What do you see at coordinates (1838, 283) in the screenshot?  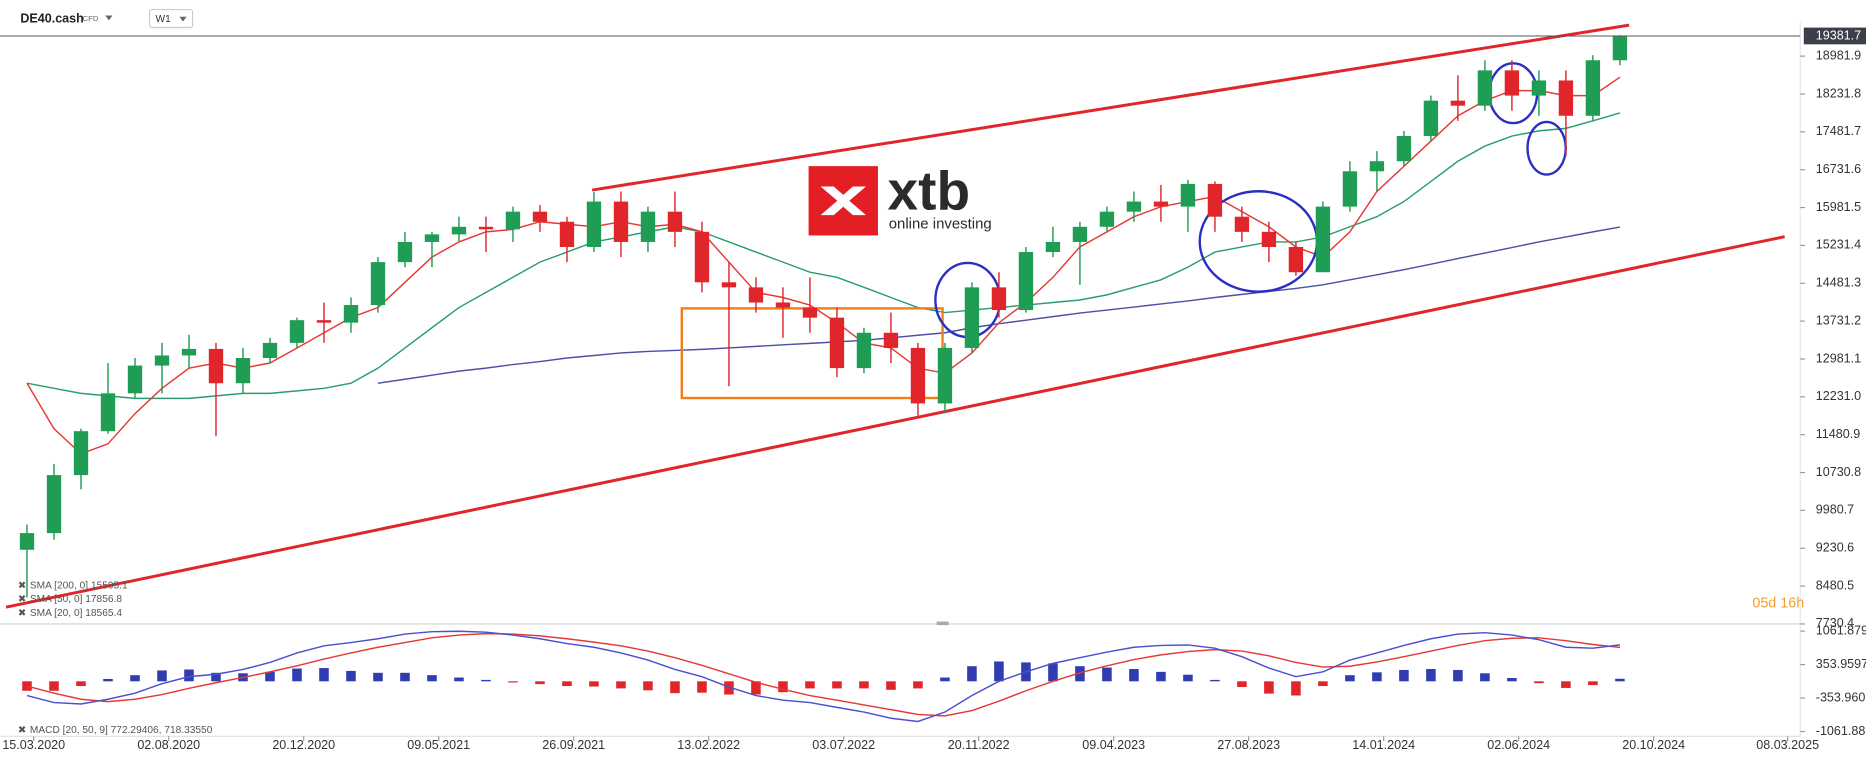 I see `y-tick-label: 14481.3` at bounding box center [1838, 283].